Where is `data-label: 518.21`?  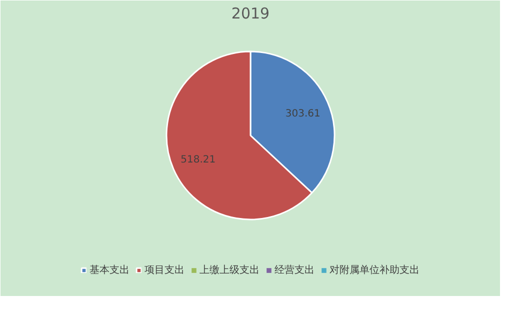
data-label: 518.21 is located at coordinates (198, 160).